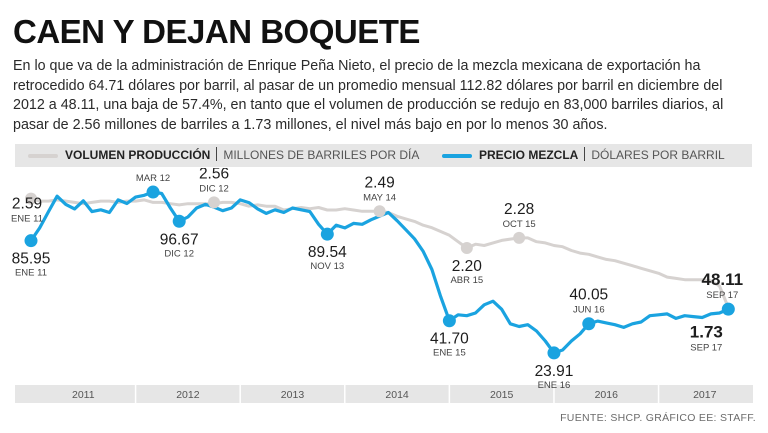 The height and width of the screenshot is (433, 768). Describe the element at coordinates (502, 395) in the screenshot. I see `x-tick-label: 2015` at that location.